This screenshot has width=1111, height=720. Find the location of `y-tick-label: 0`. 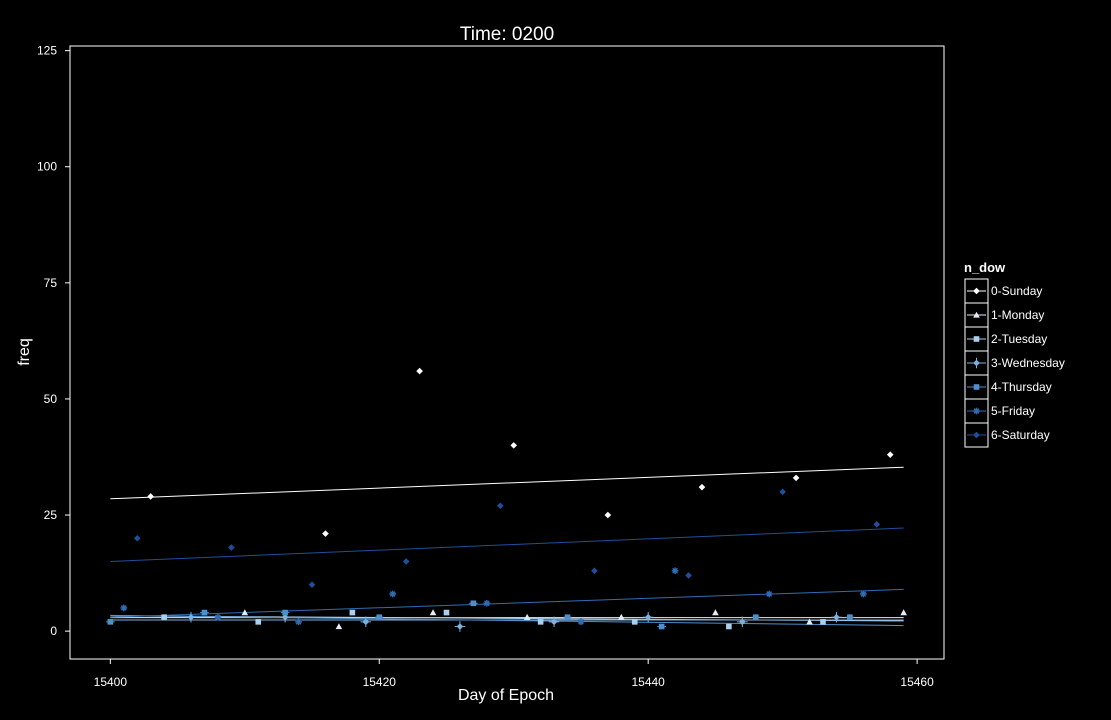

y-tick-label: 0 is located at coordinates (53, 631).